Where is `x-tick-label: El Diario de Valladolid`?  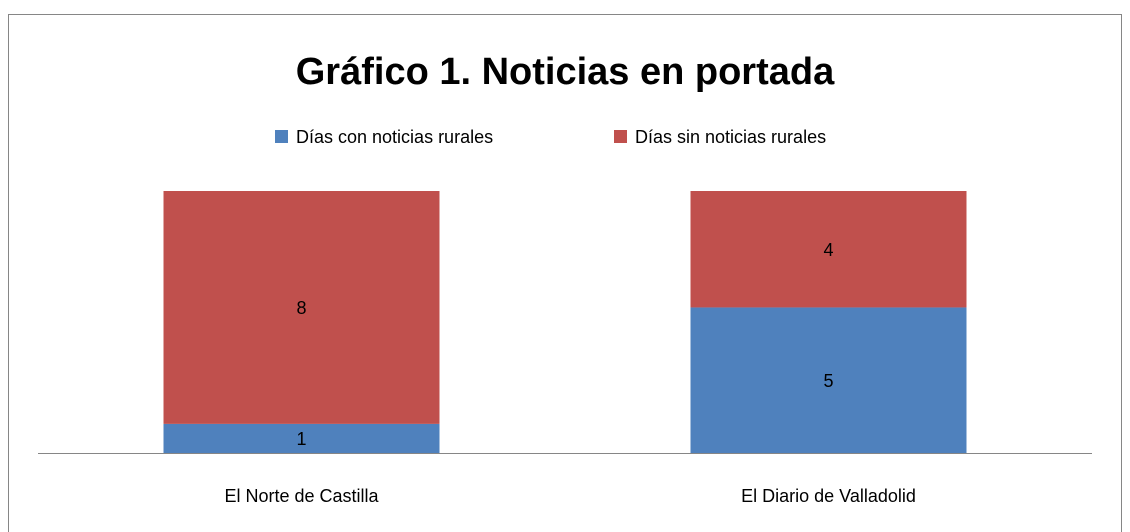 x-tick-label: El Diario de Valladolid is located at coordinates (828, 496).